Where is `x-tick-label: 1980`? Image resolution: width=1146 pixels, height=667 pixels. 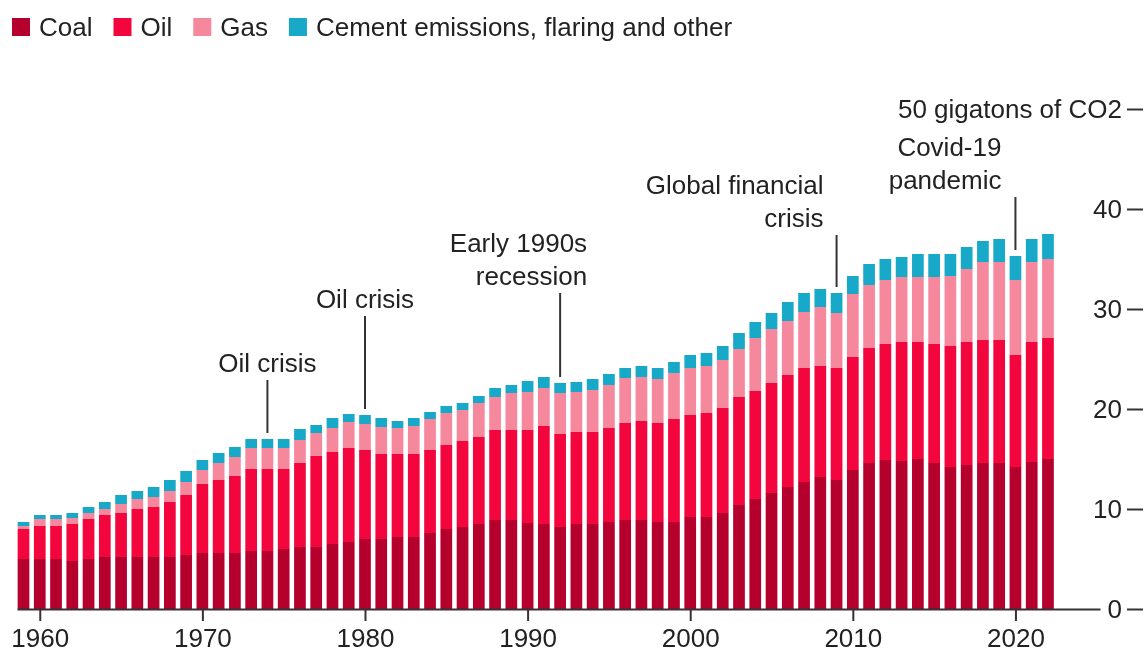
x-tick-label: 1980 is located at coordinates (365, 638).